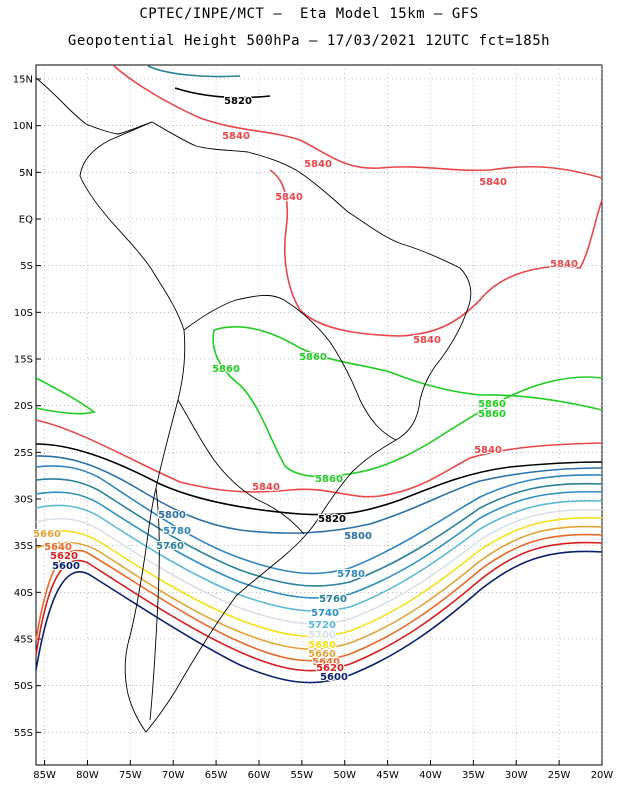 This screenshot has width=618, height=800. Describe the element at coordinates (344, 775) in the screenshot. I see `lon-label: 50W` at that location.